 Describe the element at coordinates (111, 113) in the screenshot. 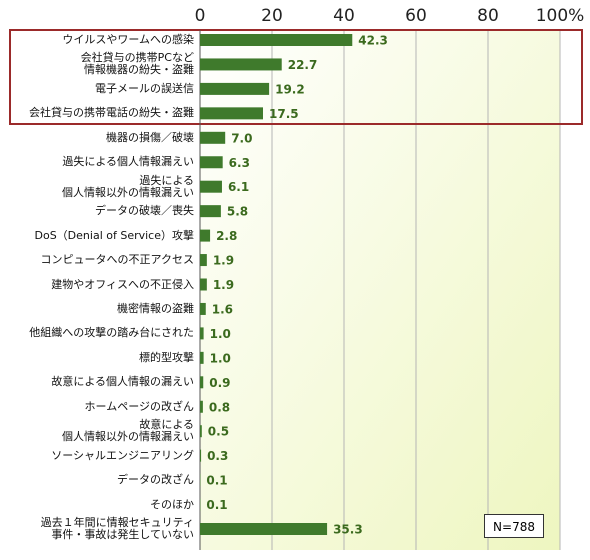

I see `category-label: 会社貸与の携帯電話の紛失・盗難` at that location.